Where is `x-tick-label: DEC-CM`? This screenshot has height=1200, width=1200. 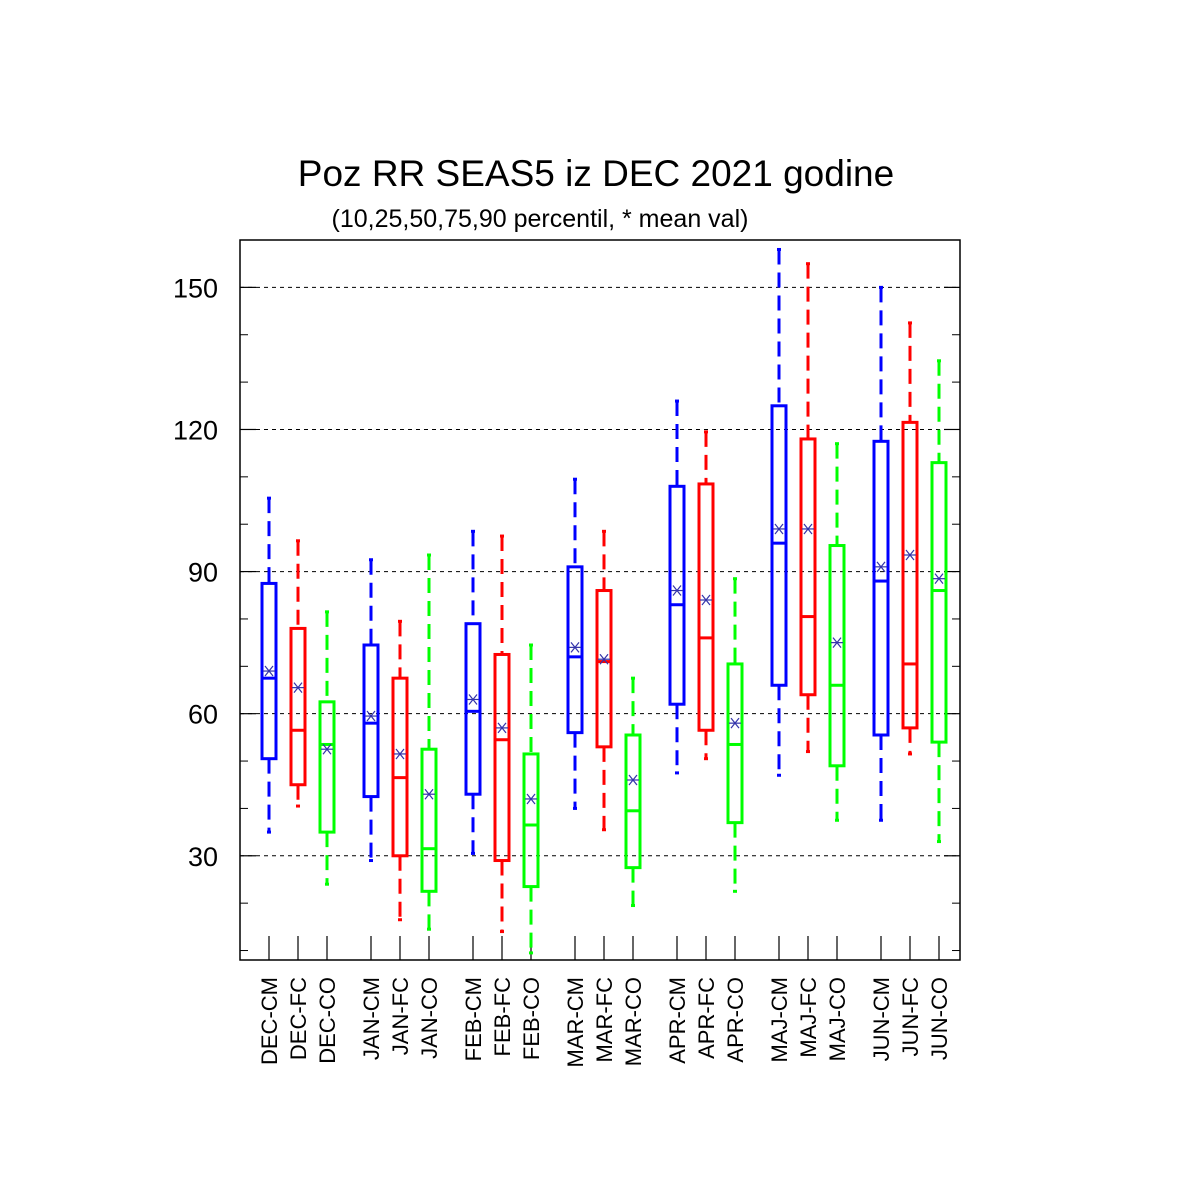
x-tick-label: DEC-CM is located at coordinates (269, 1021).